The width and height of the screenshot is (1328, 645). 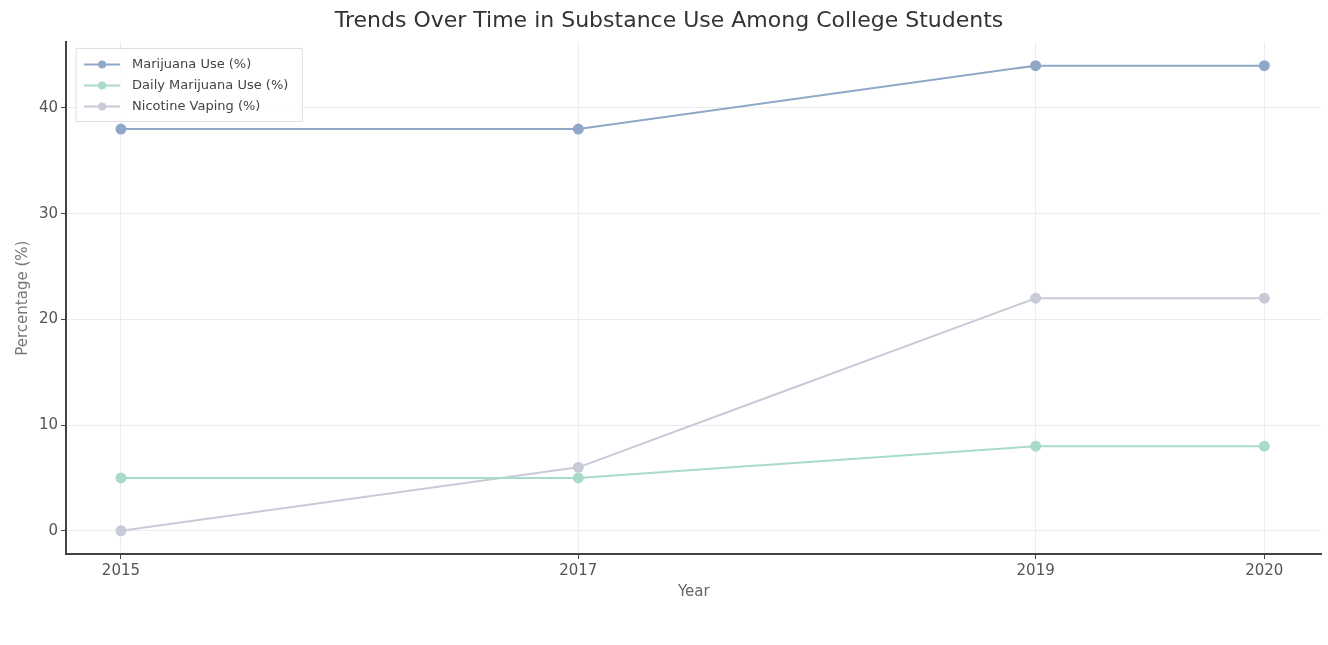 What do you see at coordinates (53, 529) in the screenshot?
I see `y-tick-label: 0` at bounding box center [53, 529].